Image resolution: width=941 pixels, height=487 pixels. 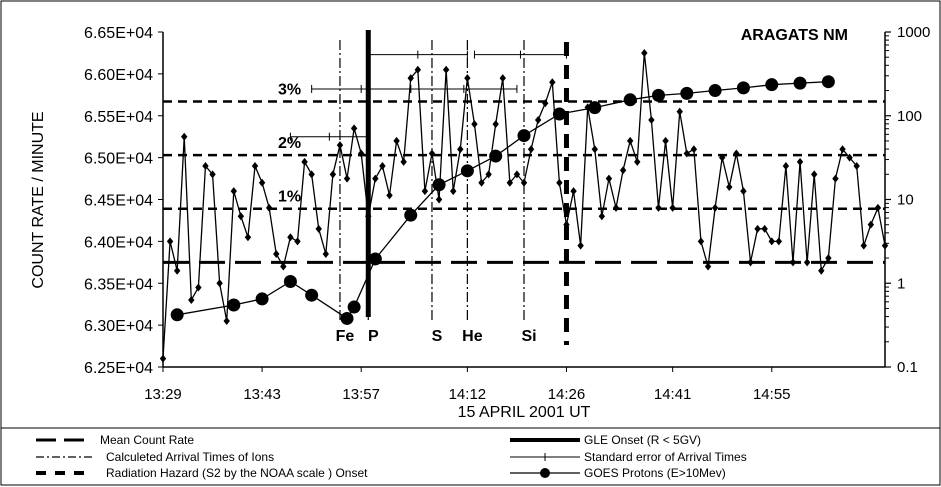 What do you see at coordinates (567, 394) in the screenshot?
I see `x-tick-label: 14:26` at bounding box center [567, 394].